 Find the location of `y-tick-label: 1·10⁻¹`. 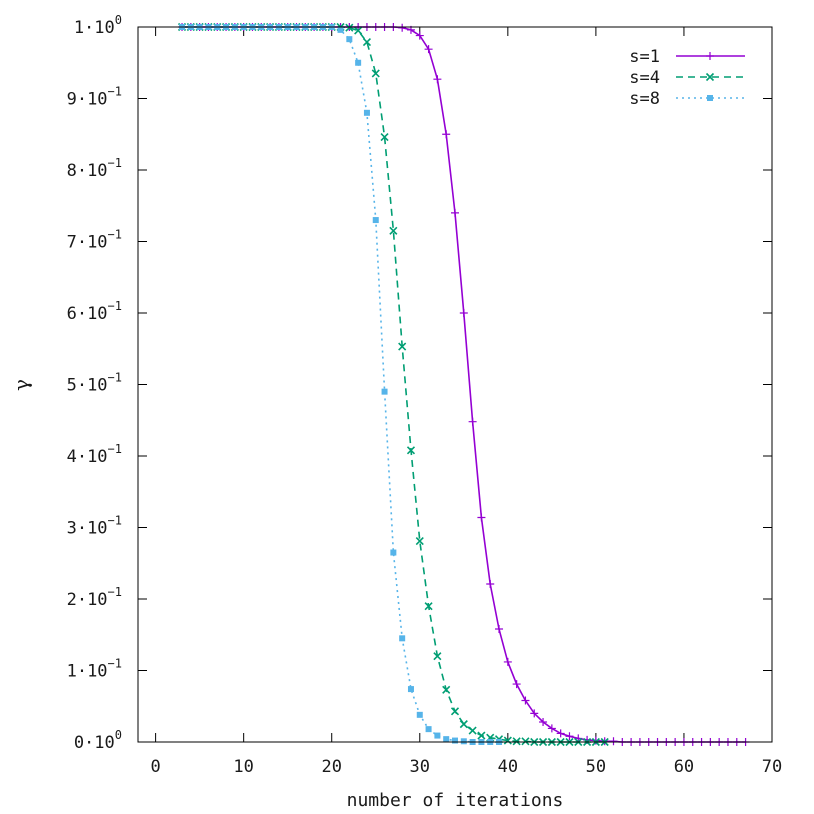

y-tick-label: 1·10⁻¹ is located at coordinates (94, 669).